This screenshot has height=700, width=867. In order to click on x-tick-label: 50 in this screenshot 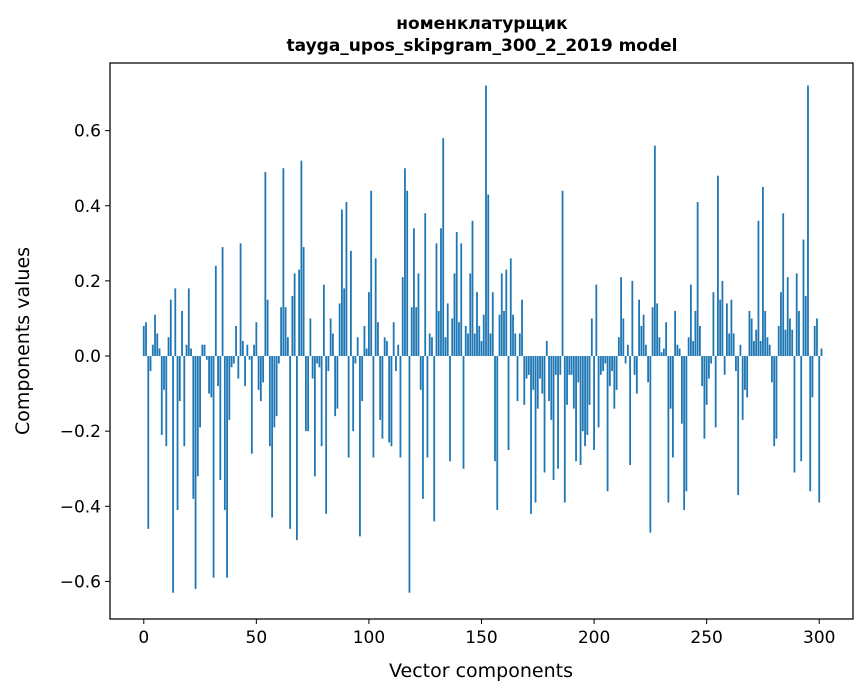, I will do `click(257, 638)`.